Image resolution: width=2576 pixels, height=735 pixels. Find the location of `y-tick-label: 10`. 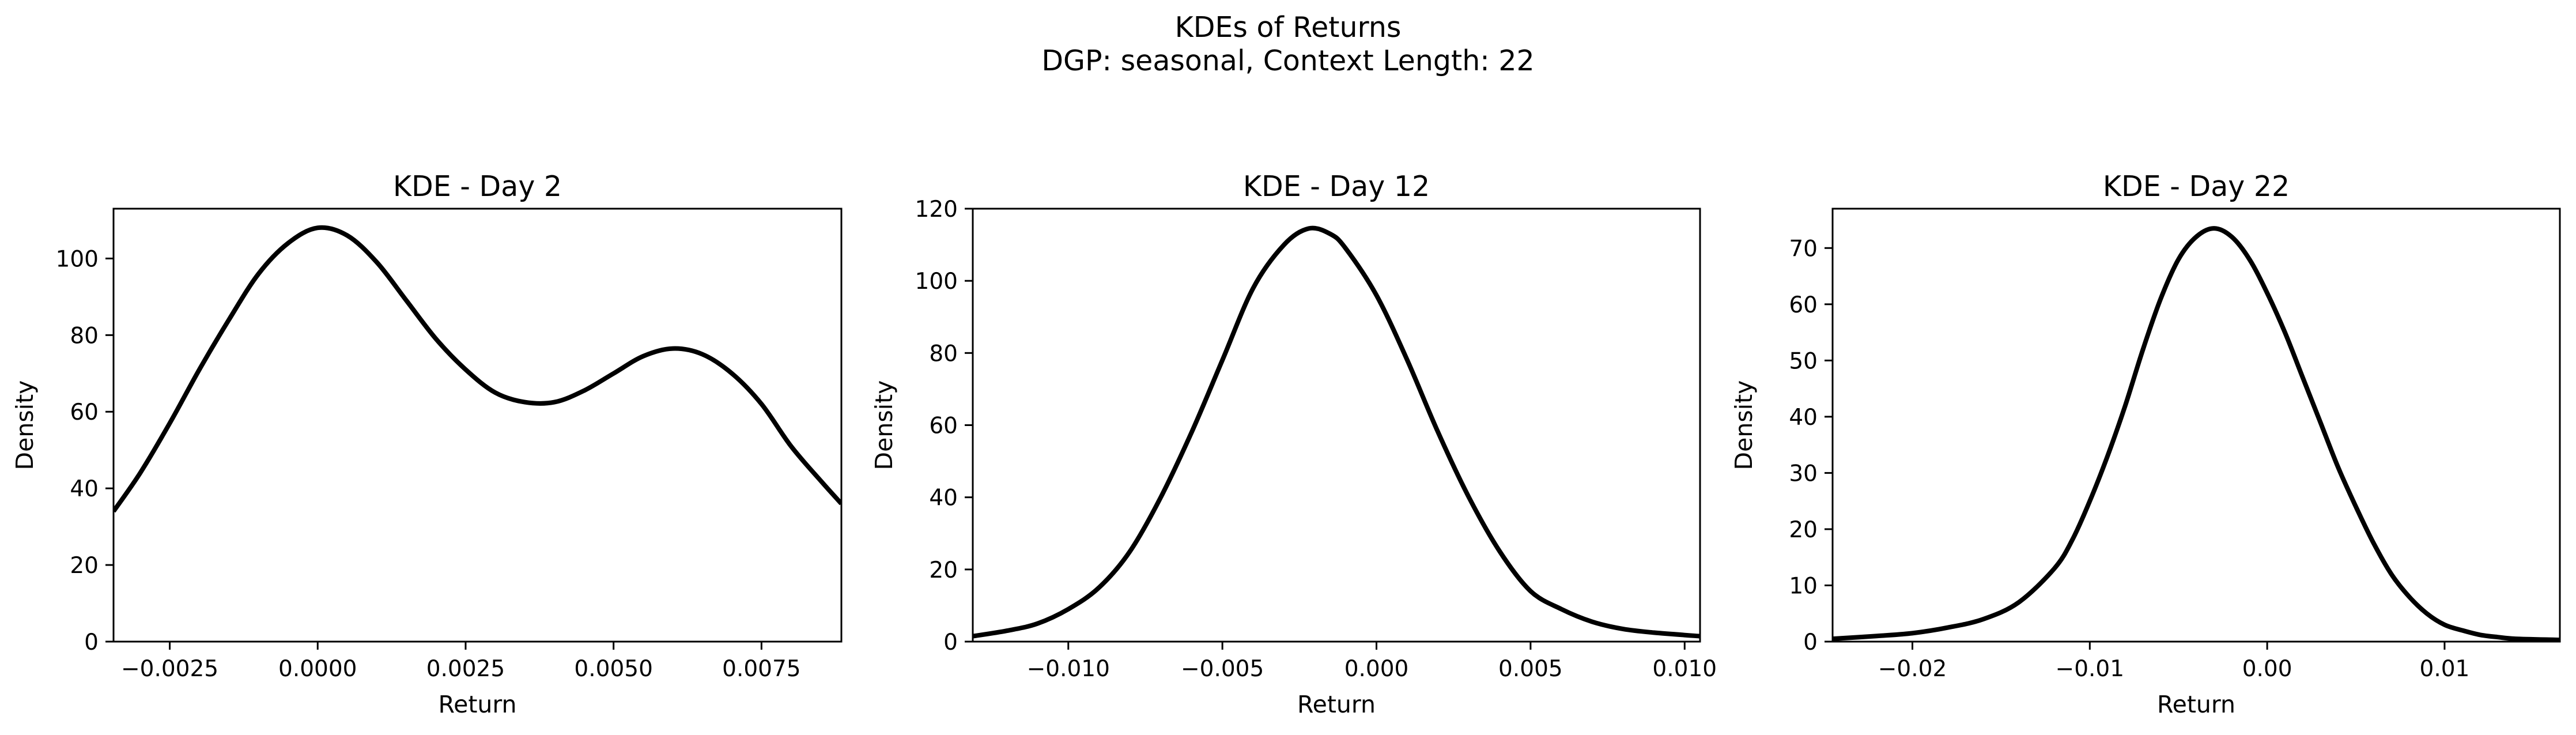

y-tick-label: 10 is located at coordinates (1803, 586).